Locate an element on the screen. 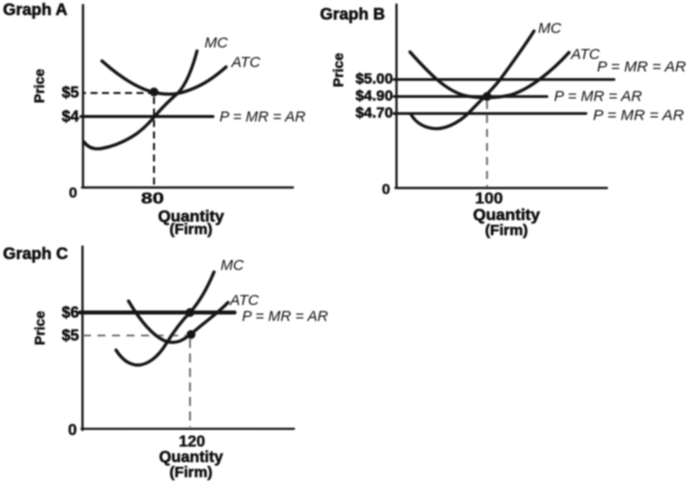 This screenshot has width=692, height=489. svg-text: Graph C is located at coordinates (35, 254).